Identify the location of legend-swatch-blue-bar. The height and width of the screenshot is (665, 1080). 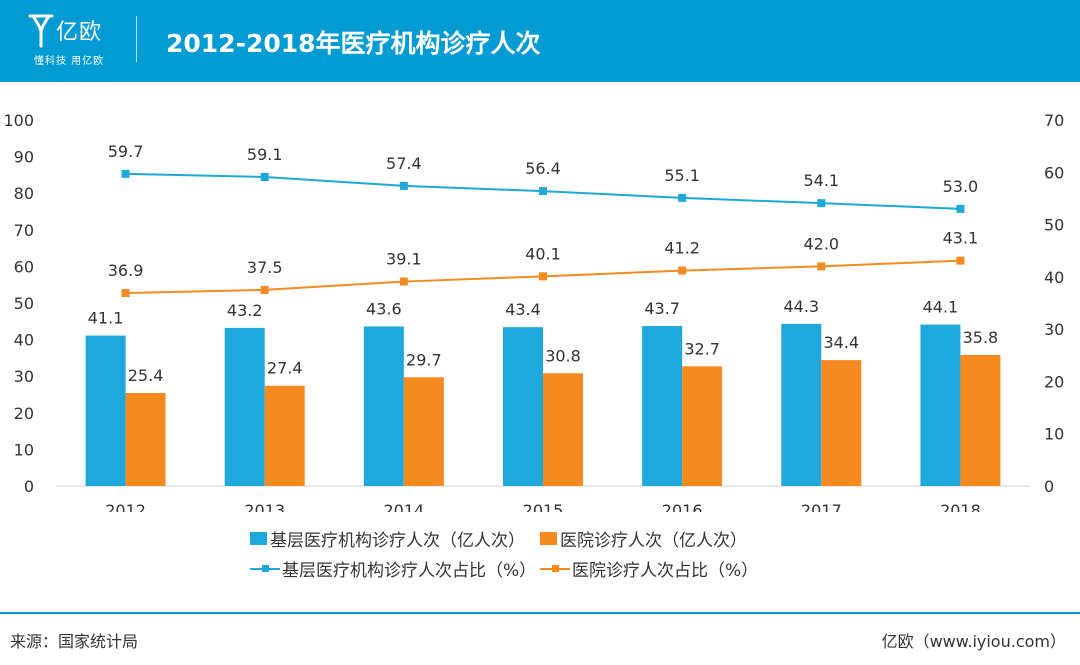
(258, 538).